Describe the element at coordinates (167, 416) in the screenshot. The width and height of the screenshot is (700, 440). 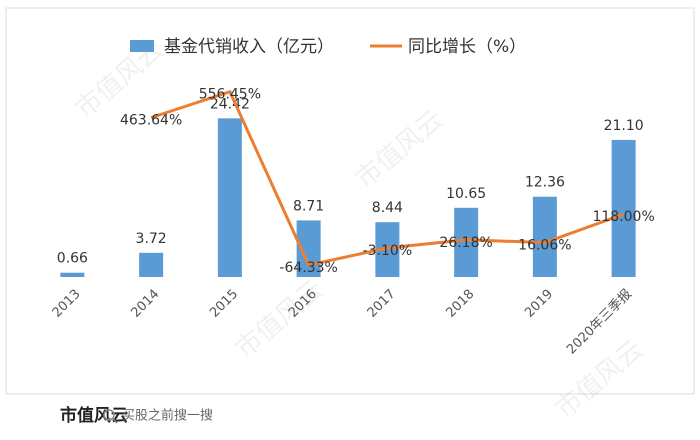
I see `footer-search: 买股之前搜一搜` at that location.